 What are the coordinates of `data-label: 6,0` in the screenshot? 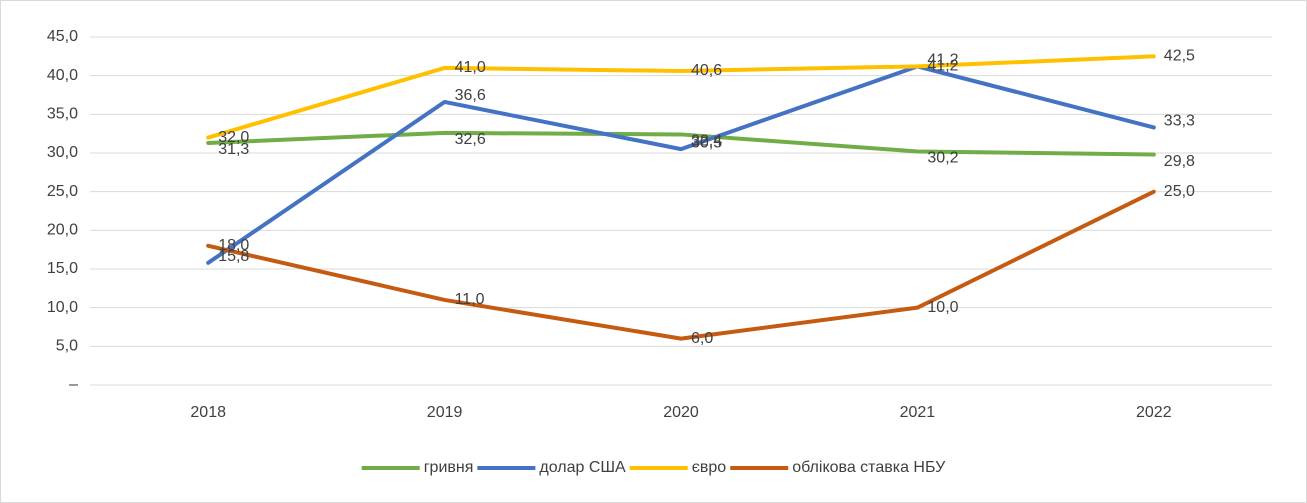 It's located at (702, 338).